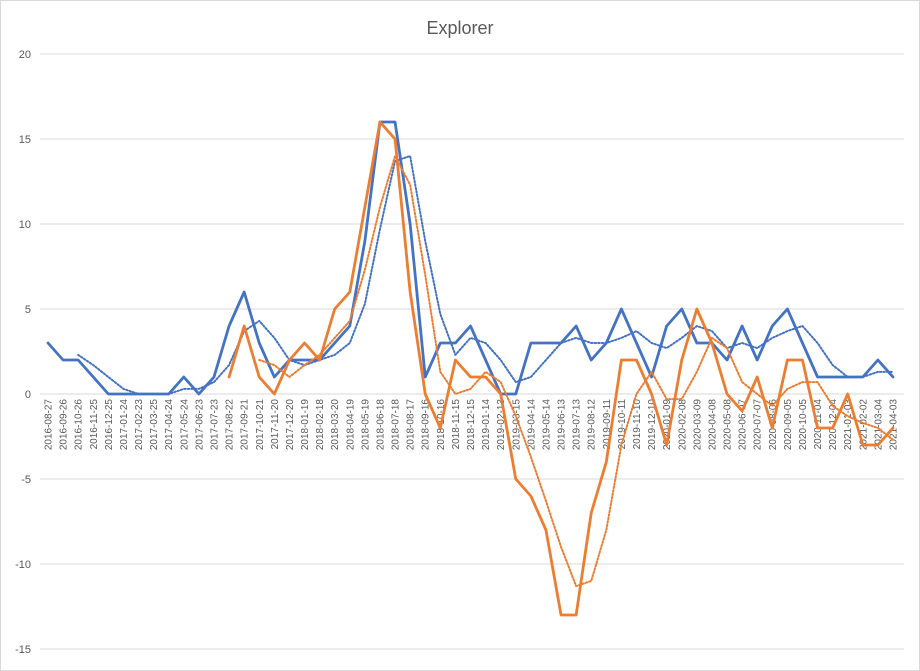 The height and width of the screenshot is (671, 920). What do you see at coordinates (516, 425) in the screenshot?
I see `x-tick-label: 2019-03-15` at bounding box center [516, 425].